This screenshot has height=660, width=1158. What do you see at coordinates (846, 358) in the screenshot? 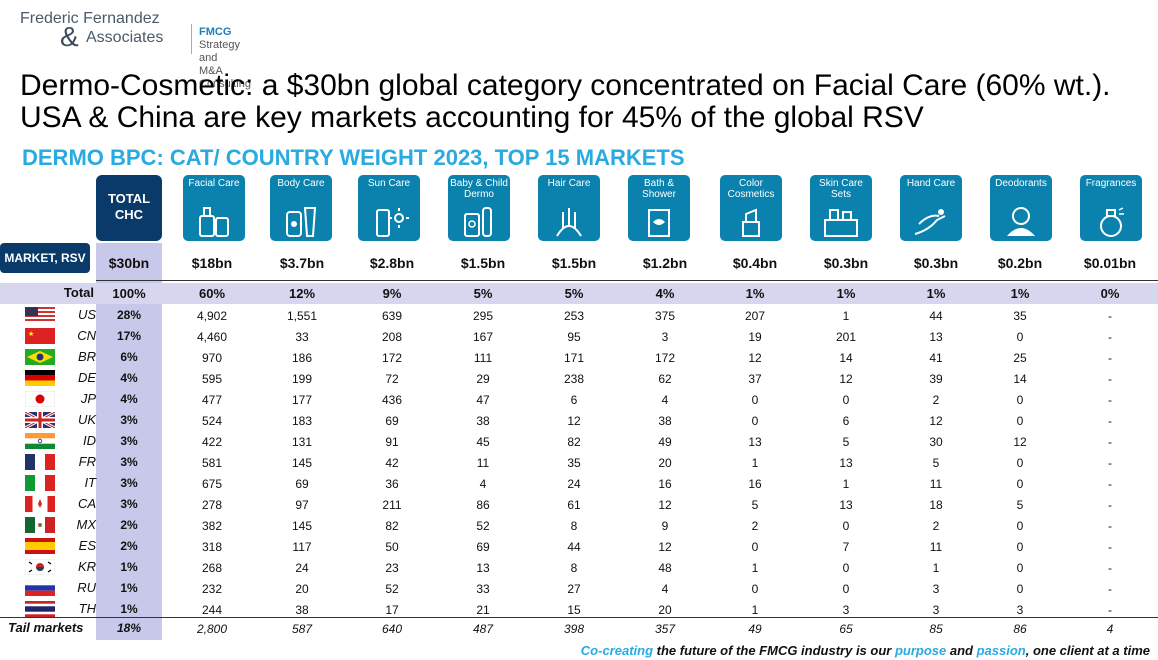
I see `table-cell: 14` at bounding box center [846, 358].